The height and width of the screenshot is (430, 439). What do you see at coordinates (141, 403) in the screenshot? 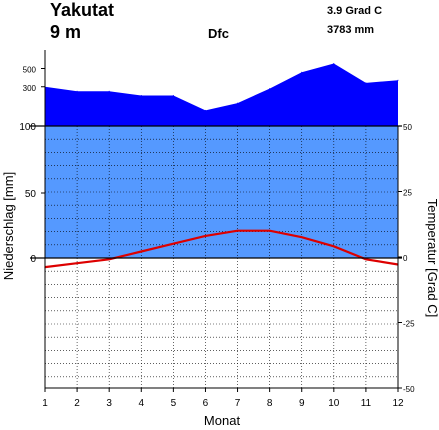
I see `x-tick-label-4: 4` at bounding box center [141, 403].